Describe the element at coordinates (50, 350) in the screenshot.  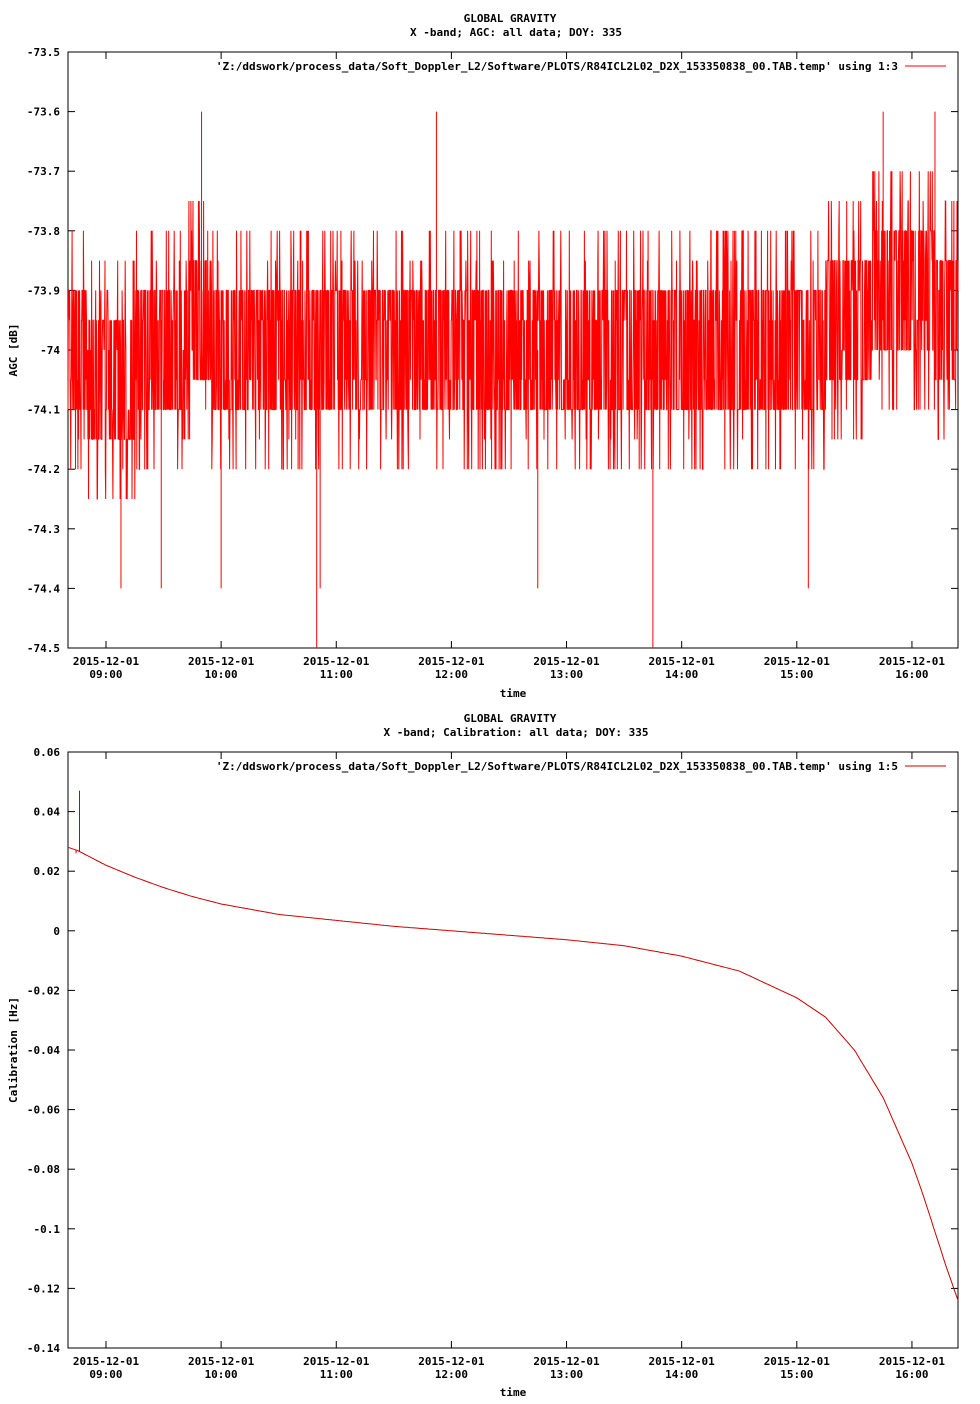
I see `y-tick-label: -74` at that location.